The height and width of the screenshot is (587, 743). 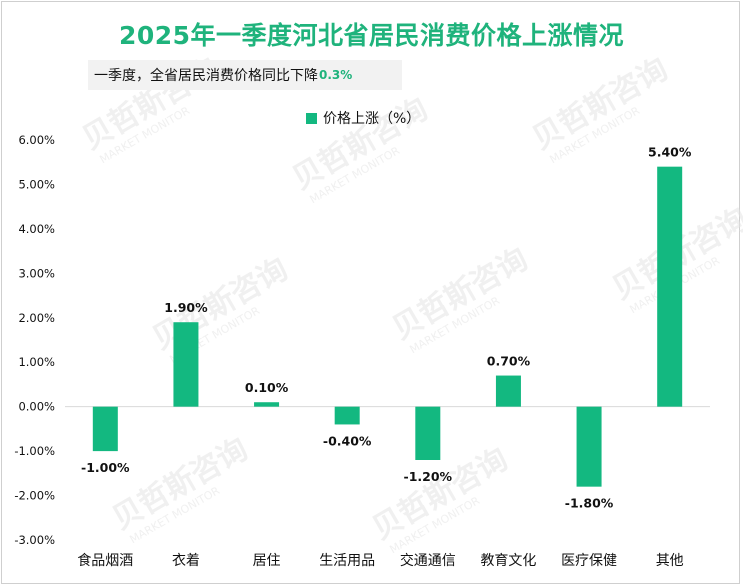 I want to click on y-tick-label: -3.00%, so click(x=34, y=540).